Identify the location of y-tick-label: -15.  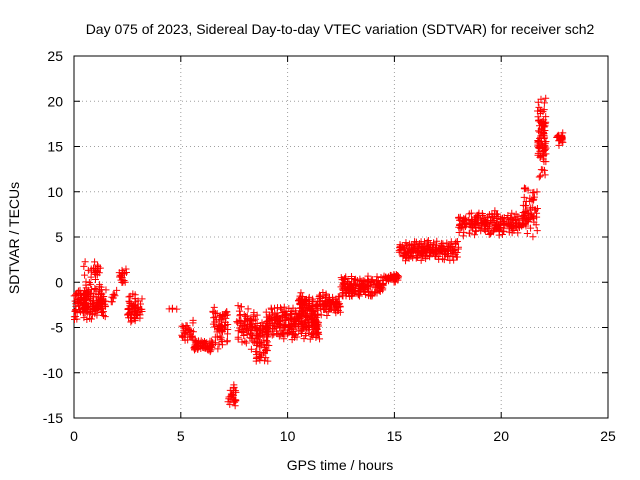
(53, 418).